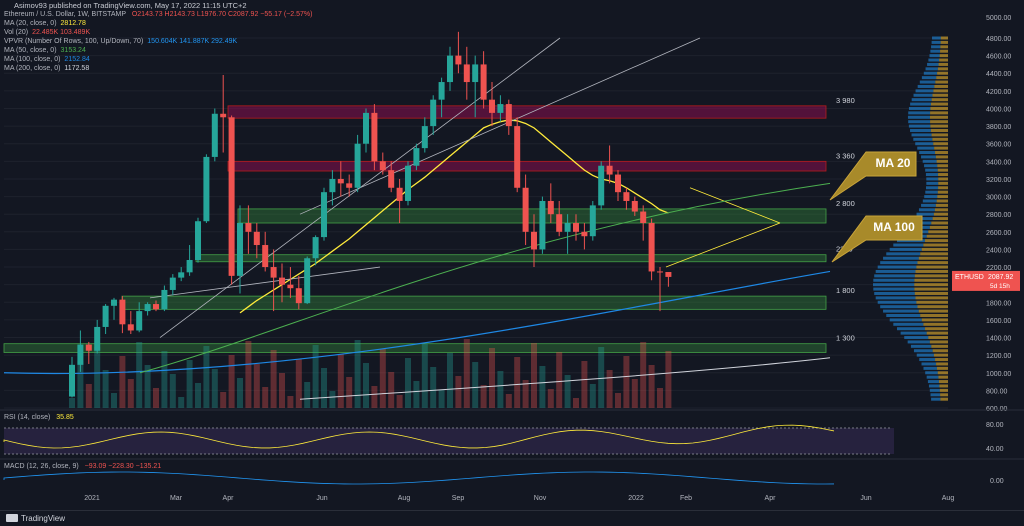 This screenshot has width=1024, height=526. Describe the element at coordinates (998, 145) in the screenshot. I see `y-tick-label: 3600.00` at that location.